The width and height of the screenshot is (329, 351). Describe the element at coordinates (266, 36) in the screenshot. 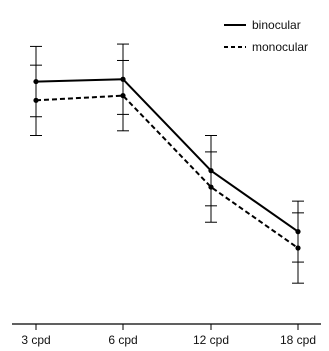

I see `legend: binocular monocular` at that location.